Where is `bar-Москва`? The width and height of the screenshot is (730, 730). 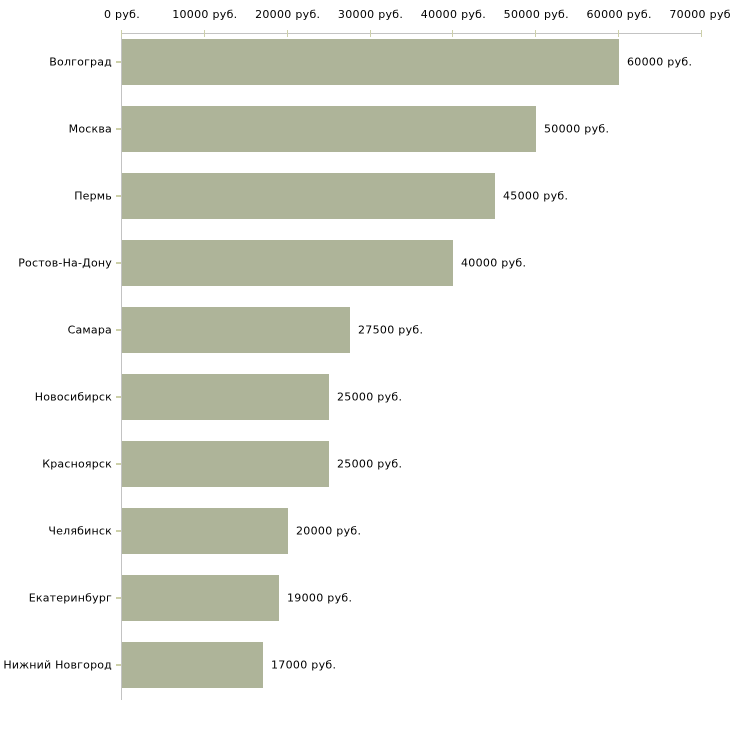
bar-Москва is located at coordinates (329, 128).